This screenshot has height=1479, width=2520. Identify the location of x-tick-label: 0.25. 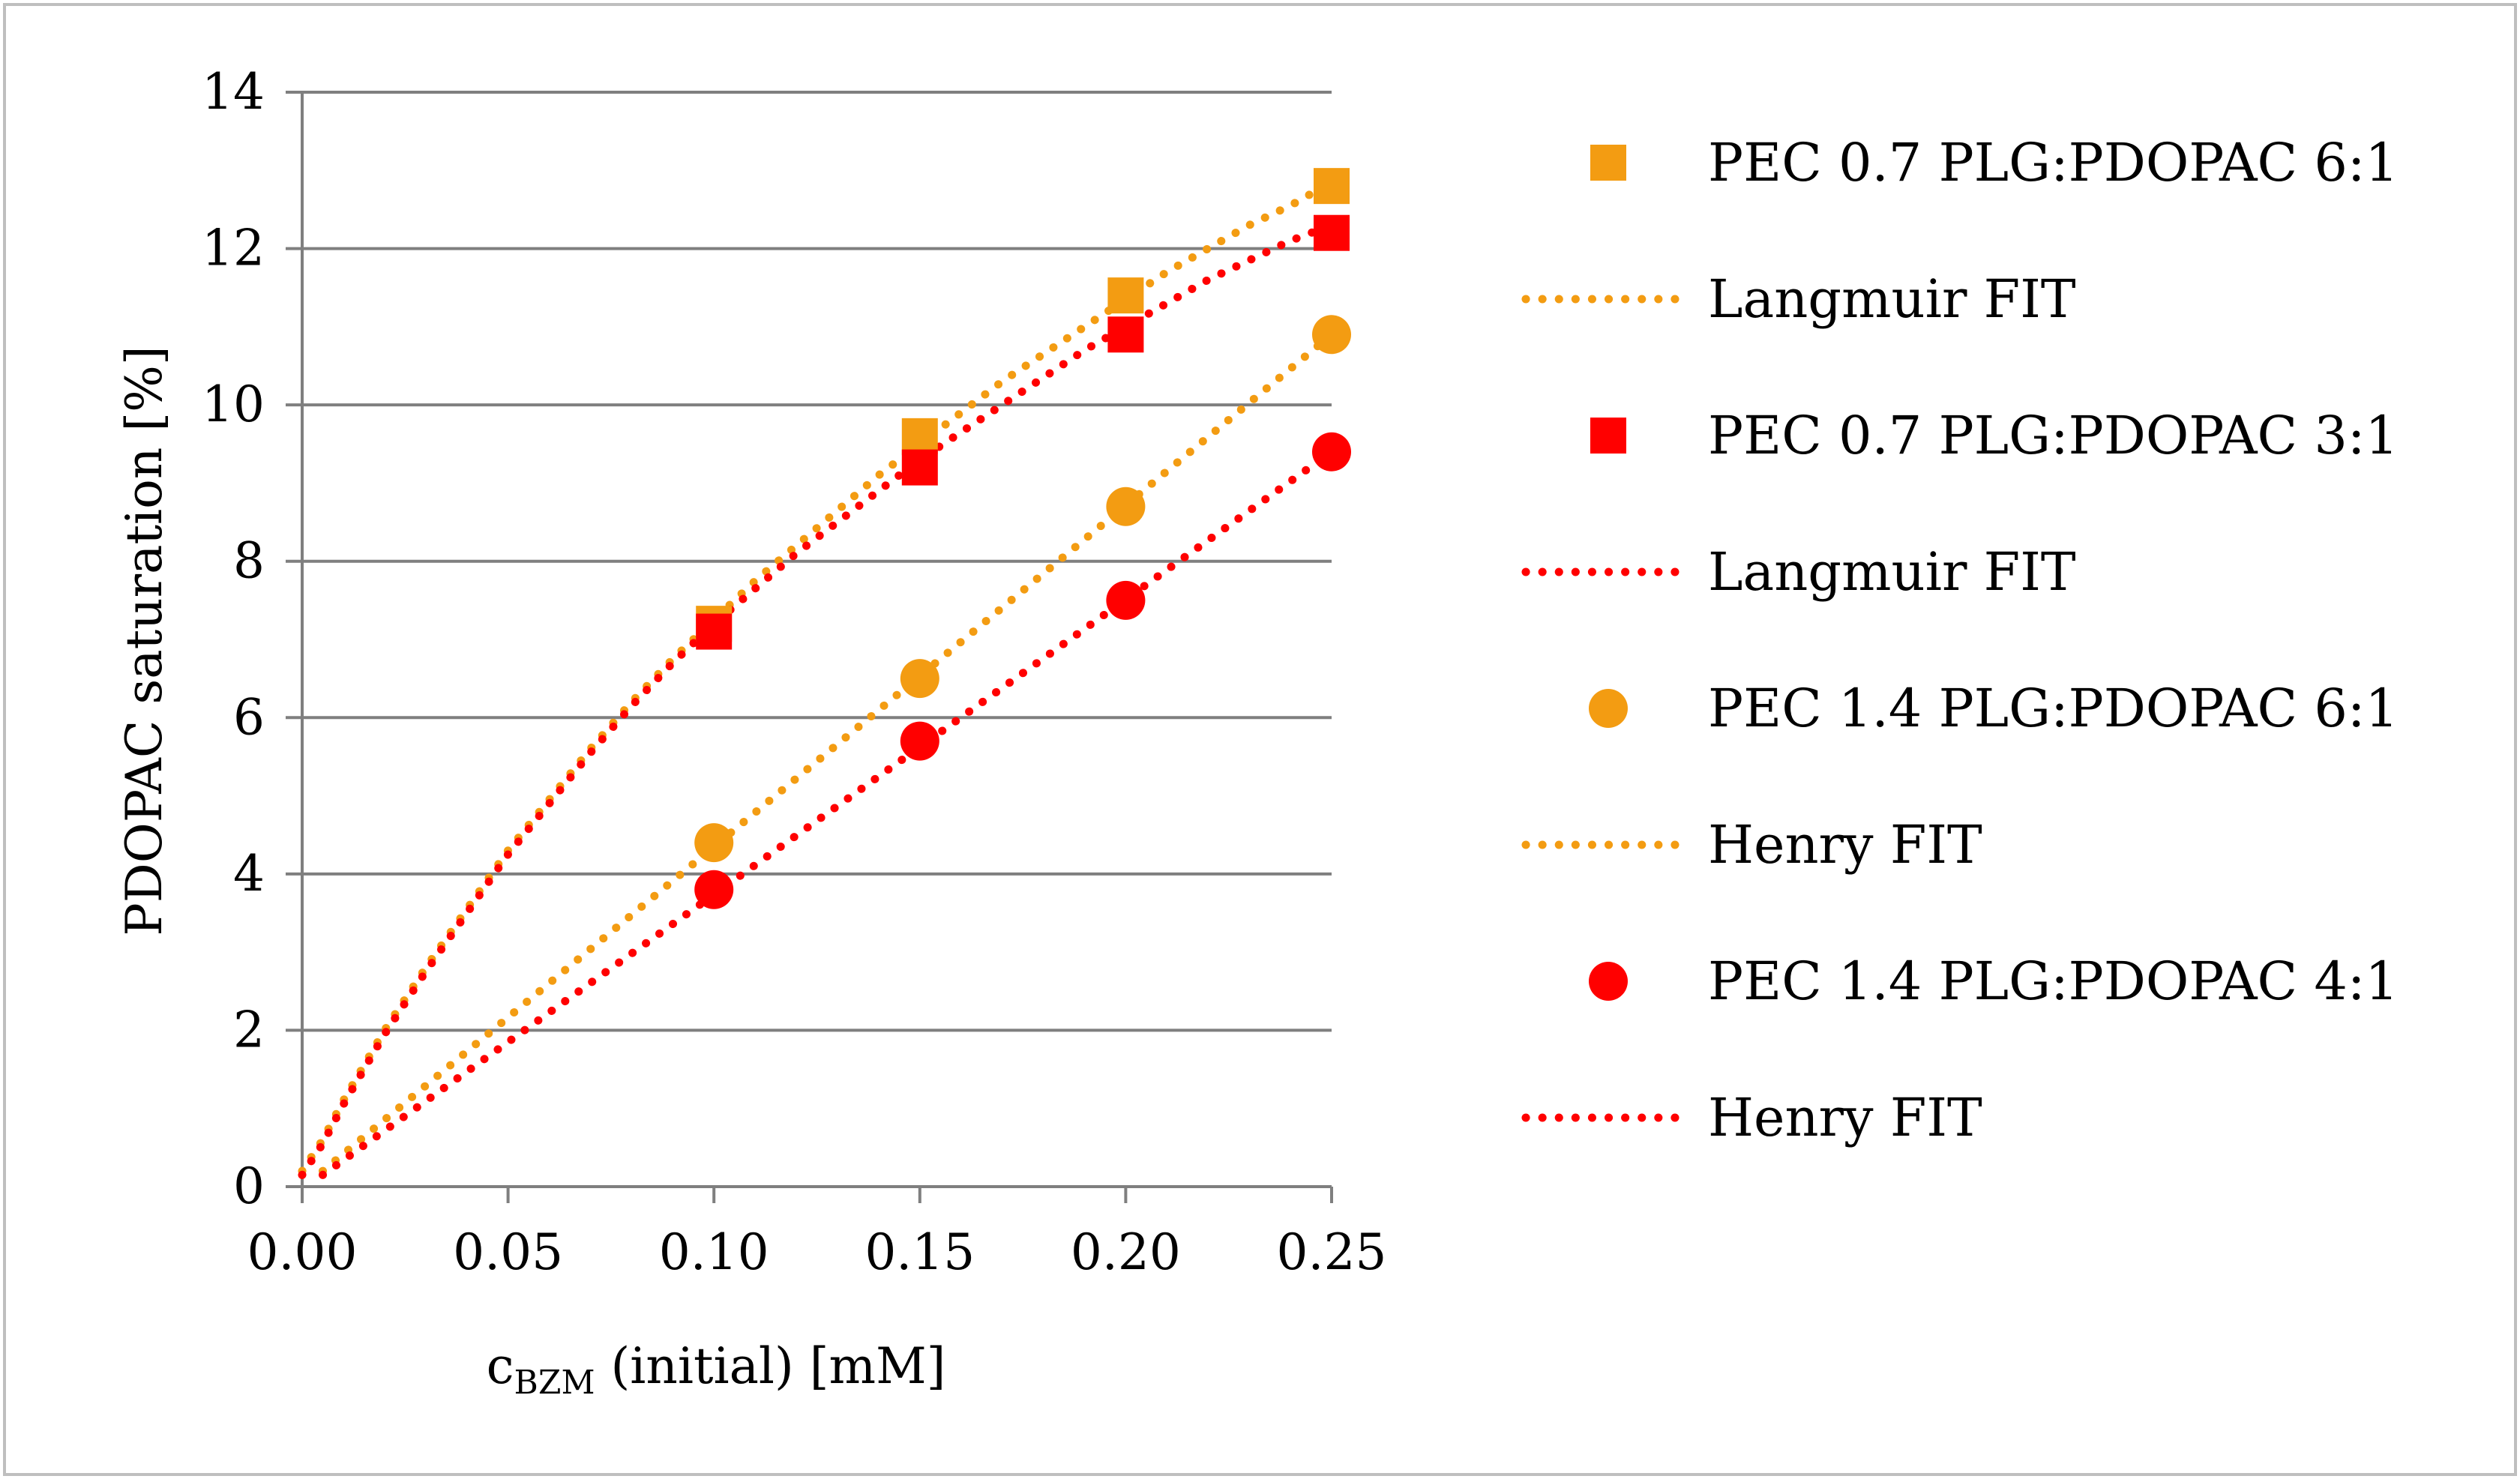
(1332, 1252).